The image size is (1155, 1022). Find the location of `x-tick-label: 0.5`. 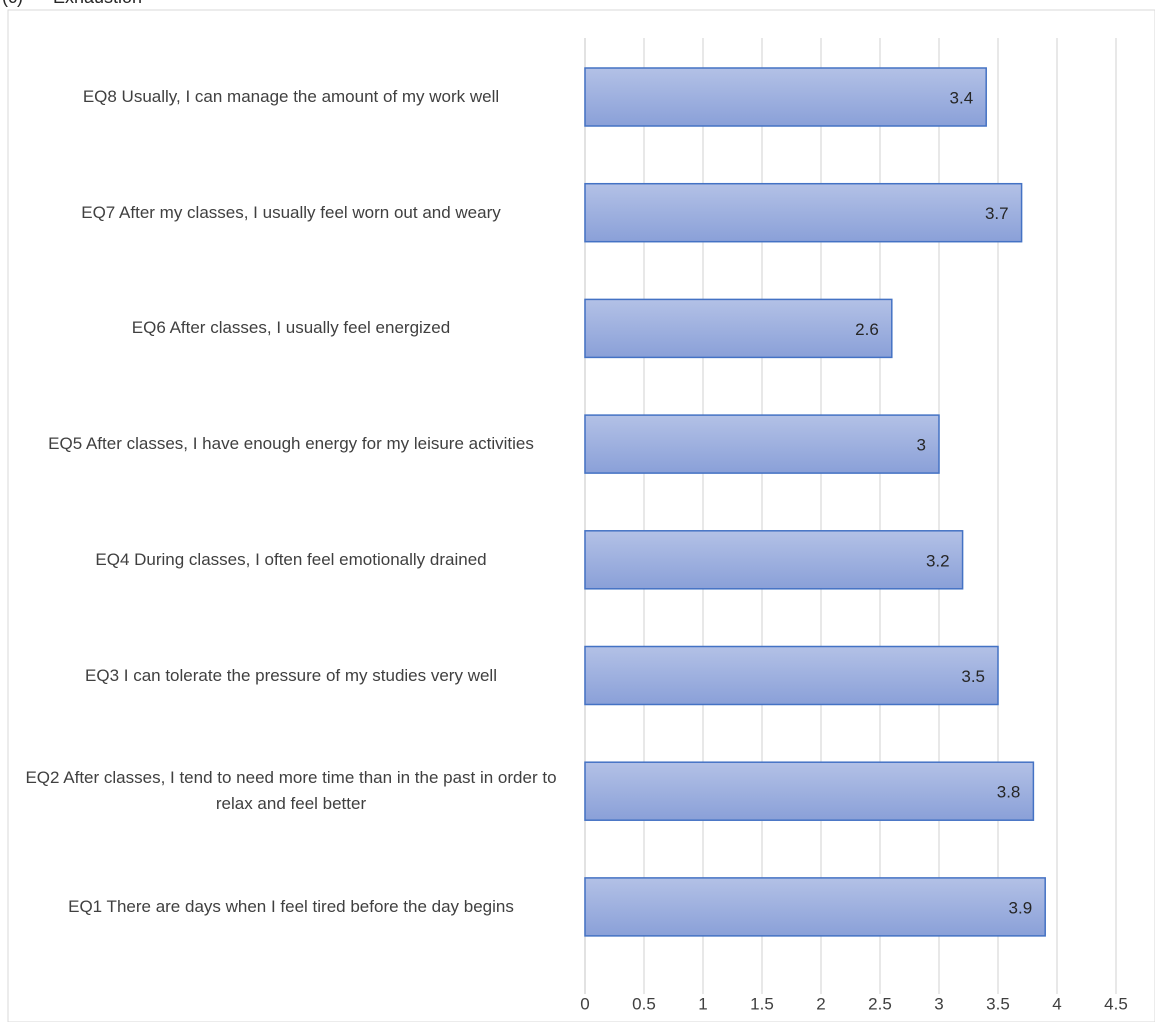

x-tick-label: 0.5 is located at coordinates (644, 1004).